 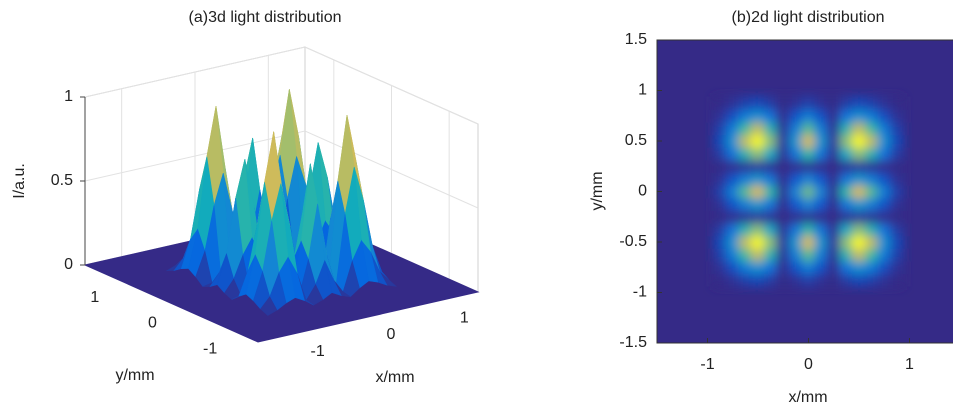 I want to click on y-tick-label: -1.5, so click(x=633, y=342).